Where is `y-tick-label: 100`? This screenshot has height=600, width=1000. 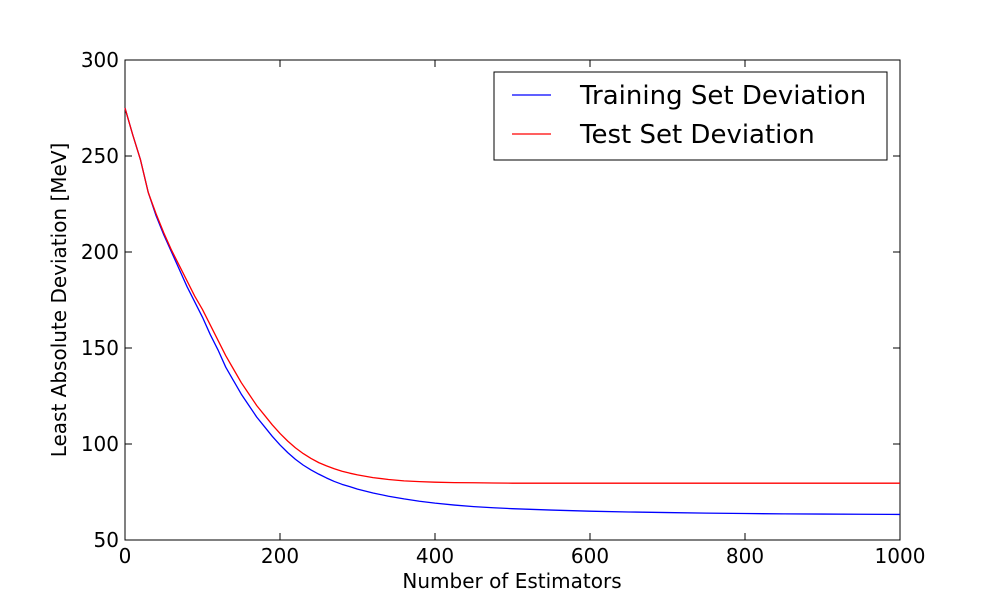
y-tick-label: 100 is located at coordinates (100, 444).